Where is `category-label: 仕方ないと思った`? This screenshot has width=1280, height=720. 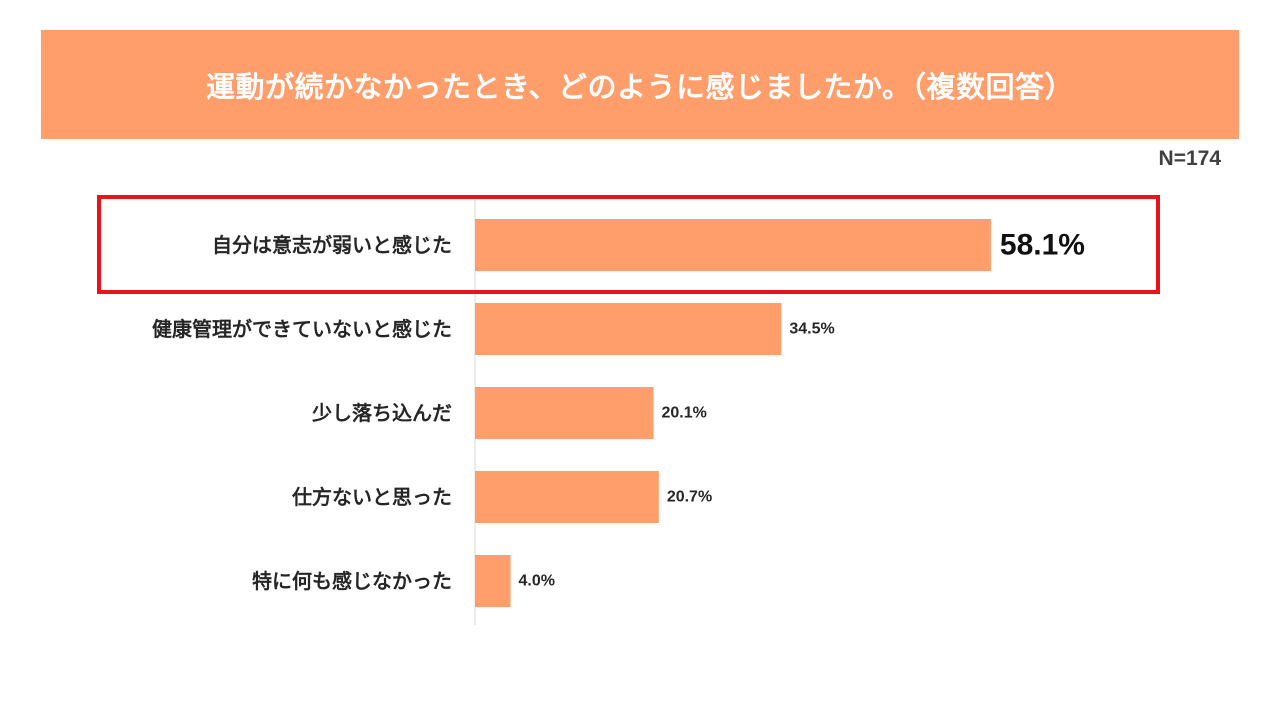
category-label: 仕方ないと思った is located at coordinates (371, 497).